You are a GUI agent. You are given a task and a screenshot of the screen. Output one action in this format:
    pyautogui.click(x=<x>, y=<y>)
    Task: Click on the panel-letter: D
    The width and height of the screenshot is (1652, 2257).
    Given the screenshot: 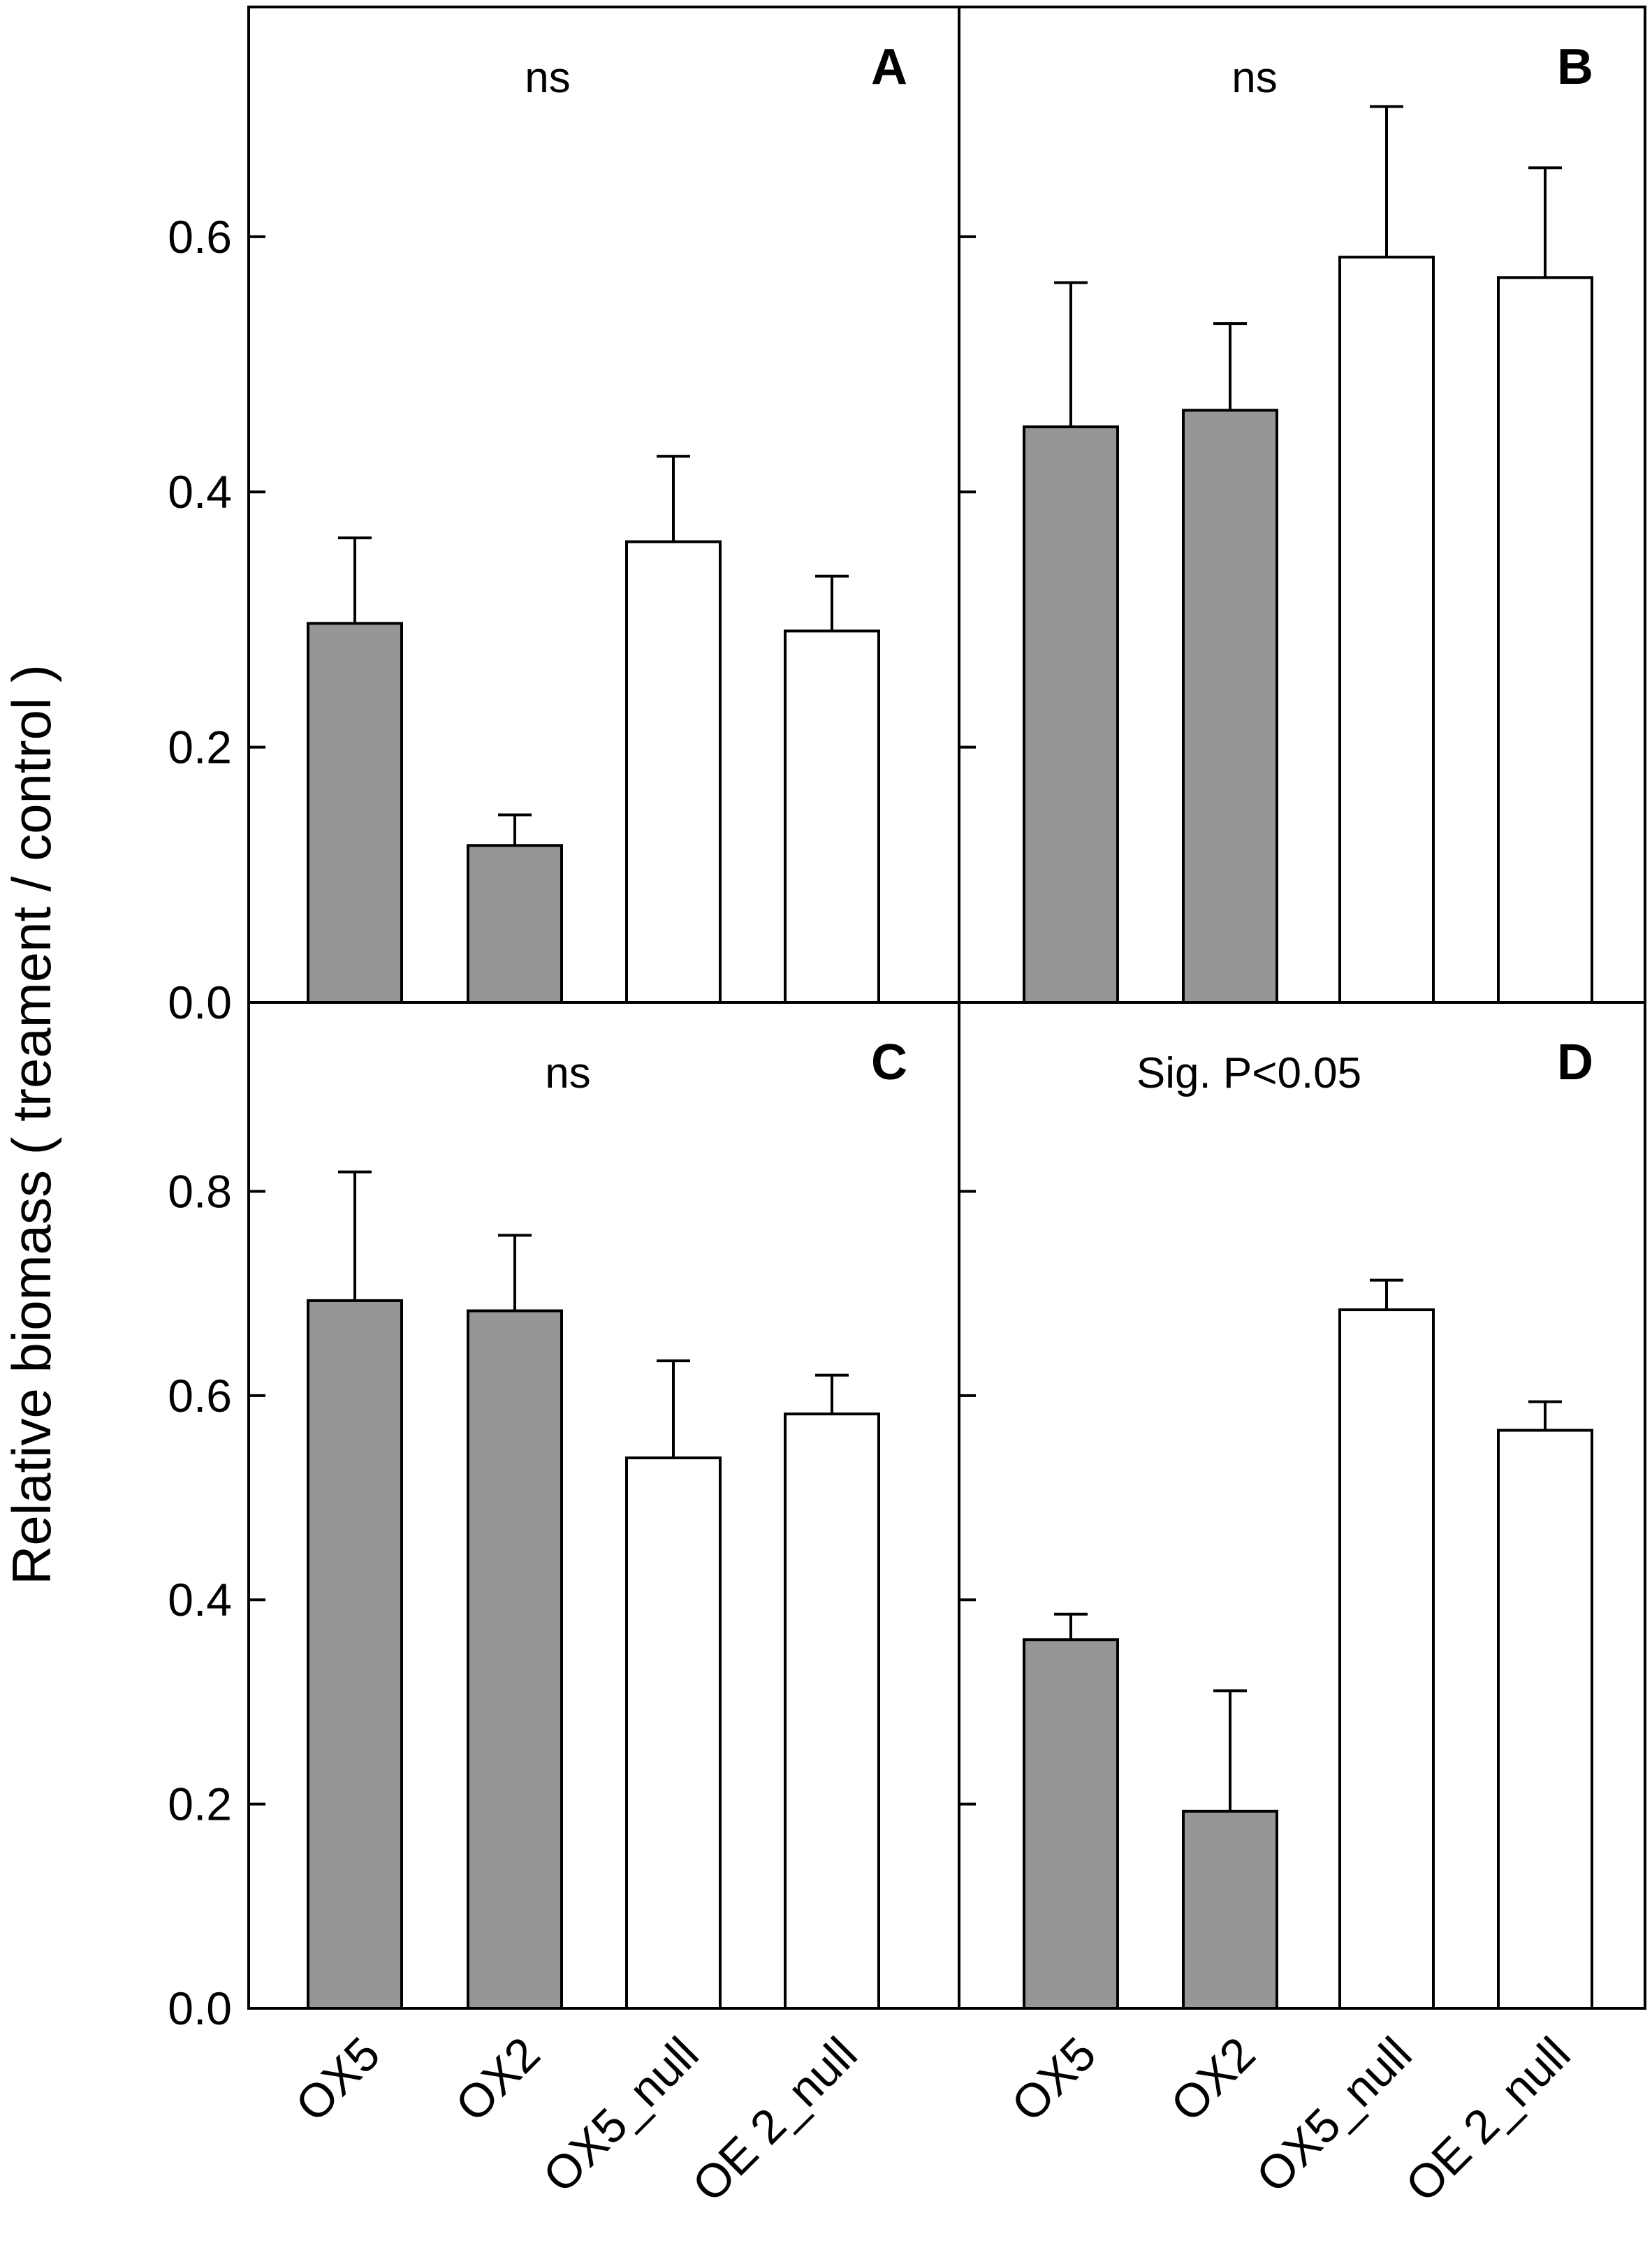 What is the action you would take?
    pyautogui.click(x=1575, y=1062)
    